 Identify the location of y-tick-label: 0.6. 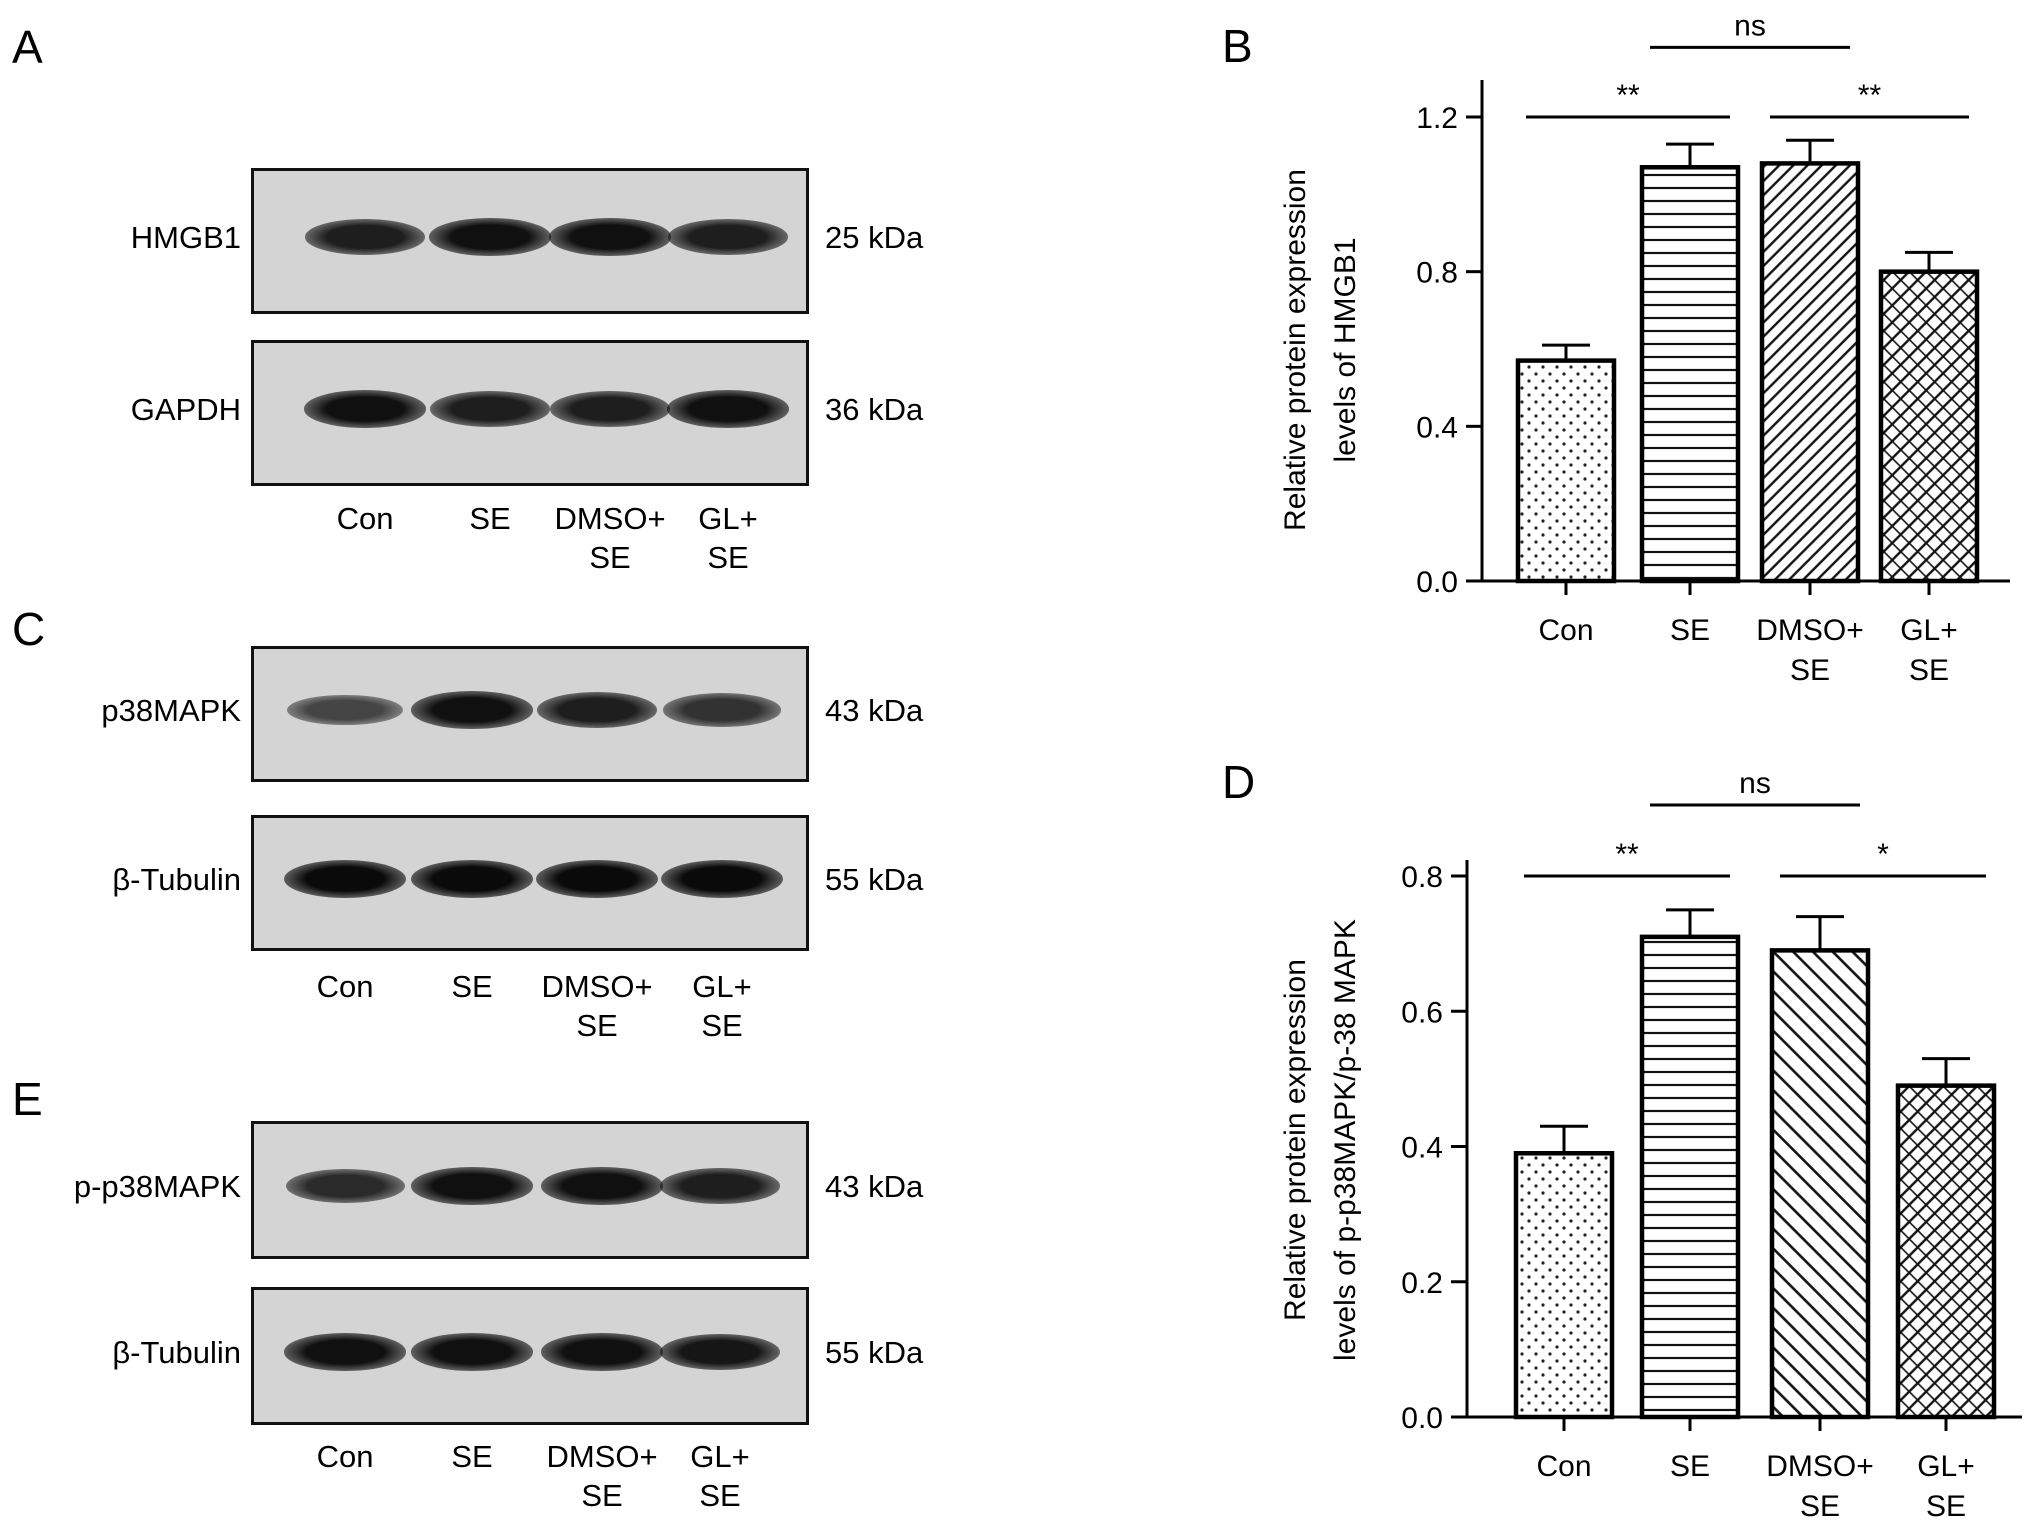
(1422, 1012).